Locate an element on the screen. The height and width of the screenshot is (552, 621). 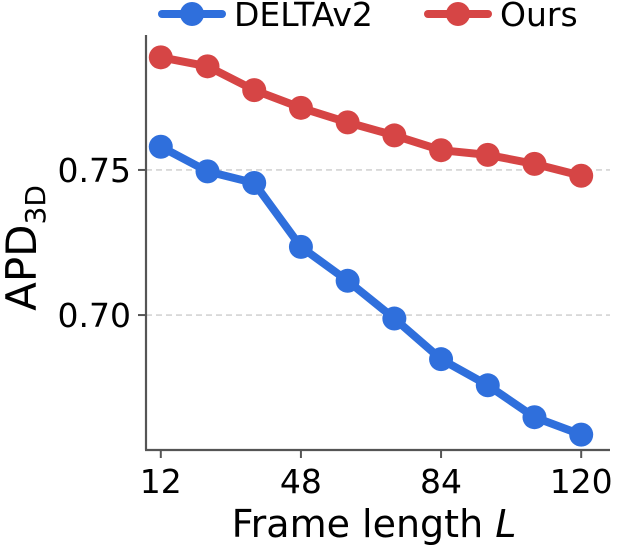
x-tick-label: 120 is located at coordinates (581, 481).